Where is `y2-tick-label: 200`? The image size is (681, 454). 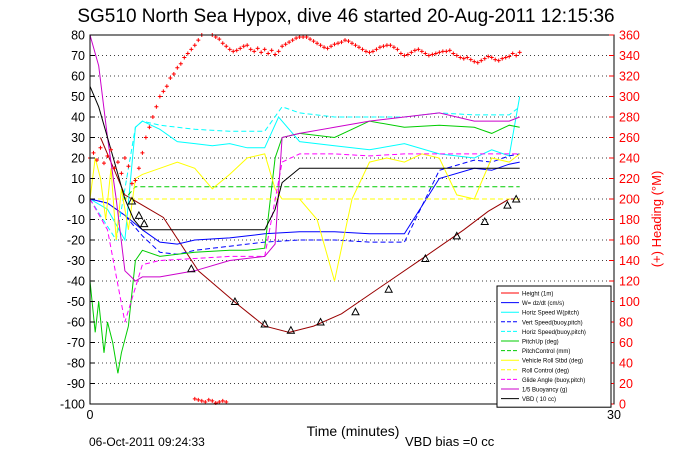 y2-tick-label: 200 is located at coordinates (629, 200).